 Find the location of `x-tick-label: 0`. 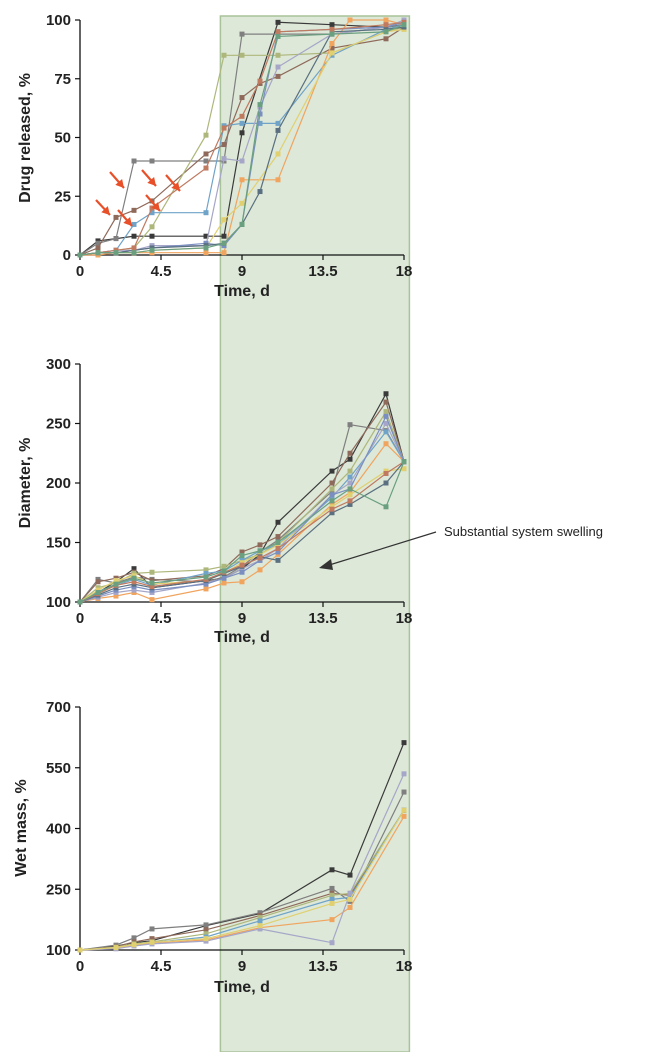

x-tick-label: 0 is located at coordinates (80, 618).